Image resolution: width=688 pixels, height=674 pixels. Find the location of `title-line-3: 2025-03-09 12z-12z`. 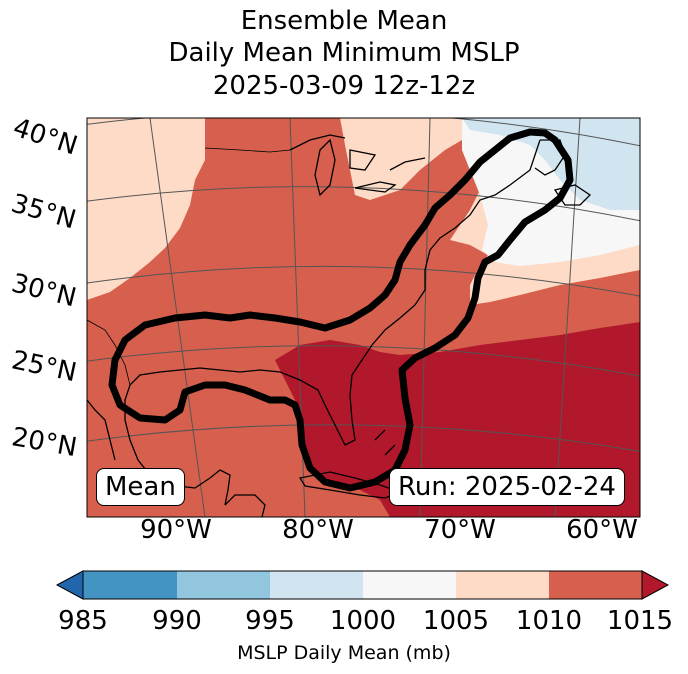

title-line-3: 2025-03-09 12z-12z is located at coordinates (344, 86).